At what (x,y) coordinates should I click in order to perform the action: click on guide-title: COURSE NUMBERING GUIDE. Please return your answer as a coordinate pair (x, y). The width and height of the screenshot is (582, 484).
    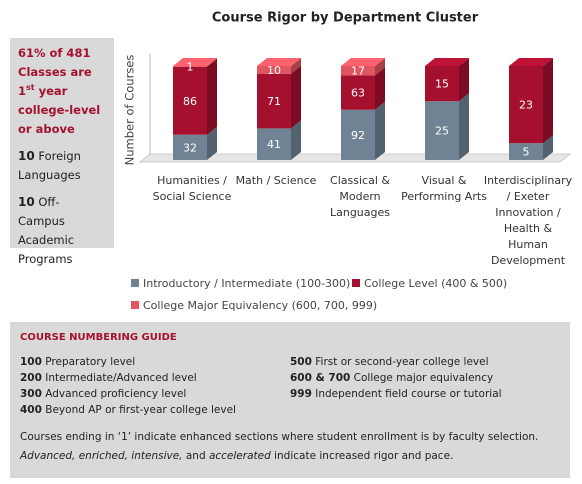
    Looking at the image, I should click on (98, 337).